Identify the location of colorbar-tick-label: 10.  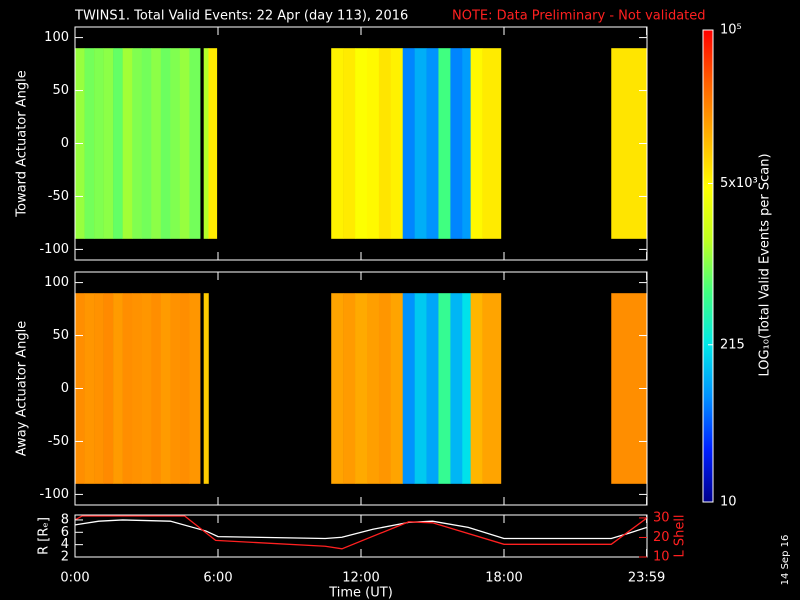
(728, 502).